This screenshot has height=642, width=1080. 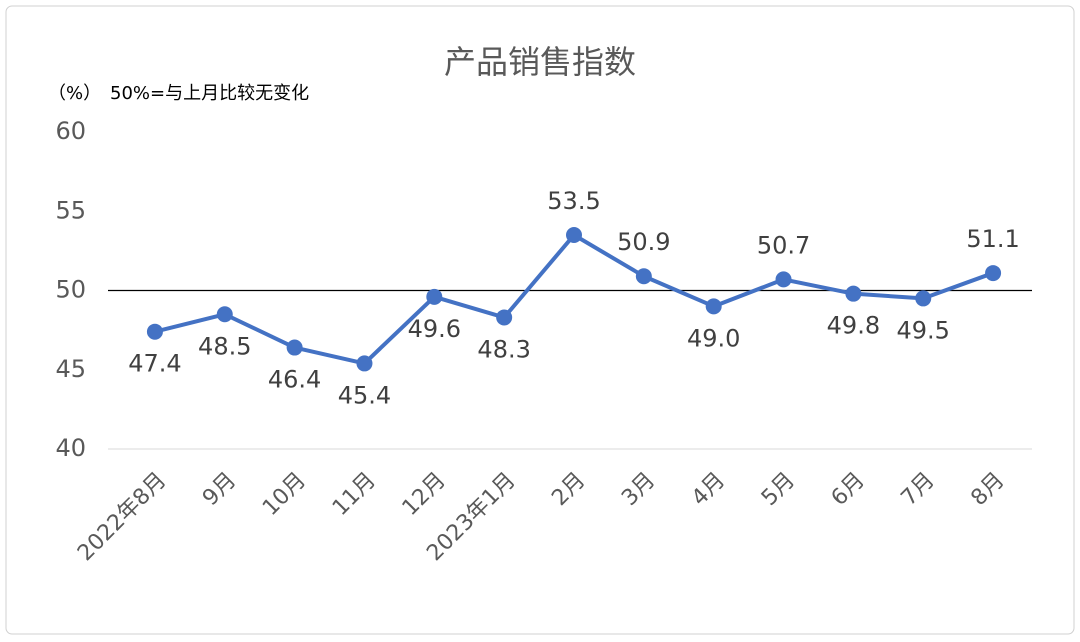 I want to click on chart-title: 产品销售指数, so click(x=540, y=62).